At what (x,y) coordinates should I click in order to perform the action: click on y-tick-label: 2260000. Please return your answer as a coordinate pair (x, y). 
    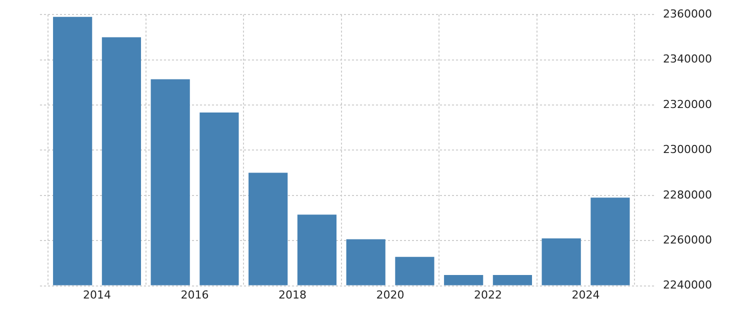
    Looking at the image, I should click on (687, 239).